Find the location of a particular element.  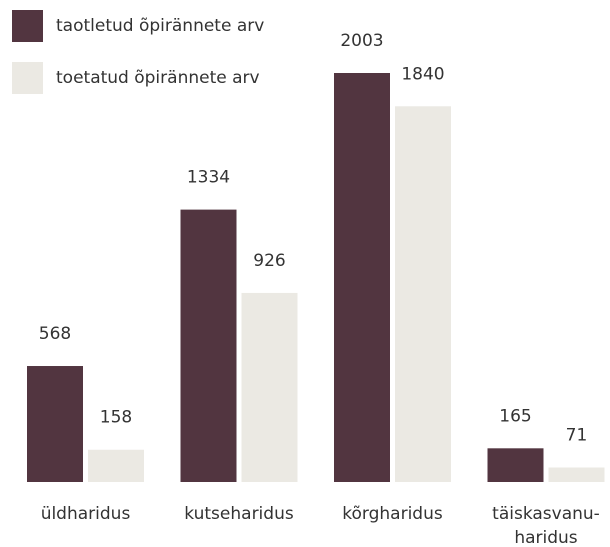

value-label: 158 is located at coordinates (116, 418).